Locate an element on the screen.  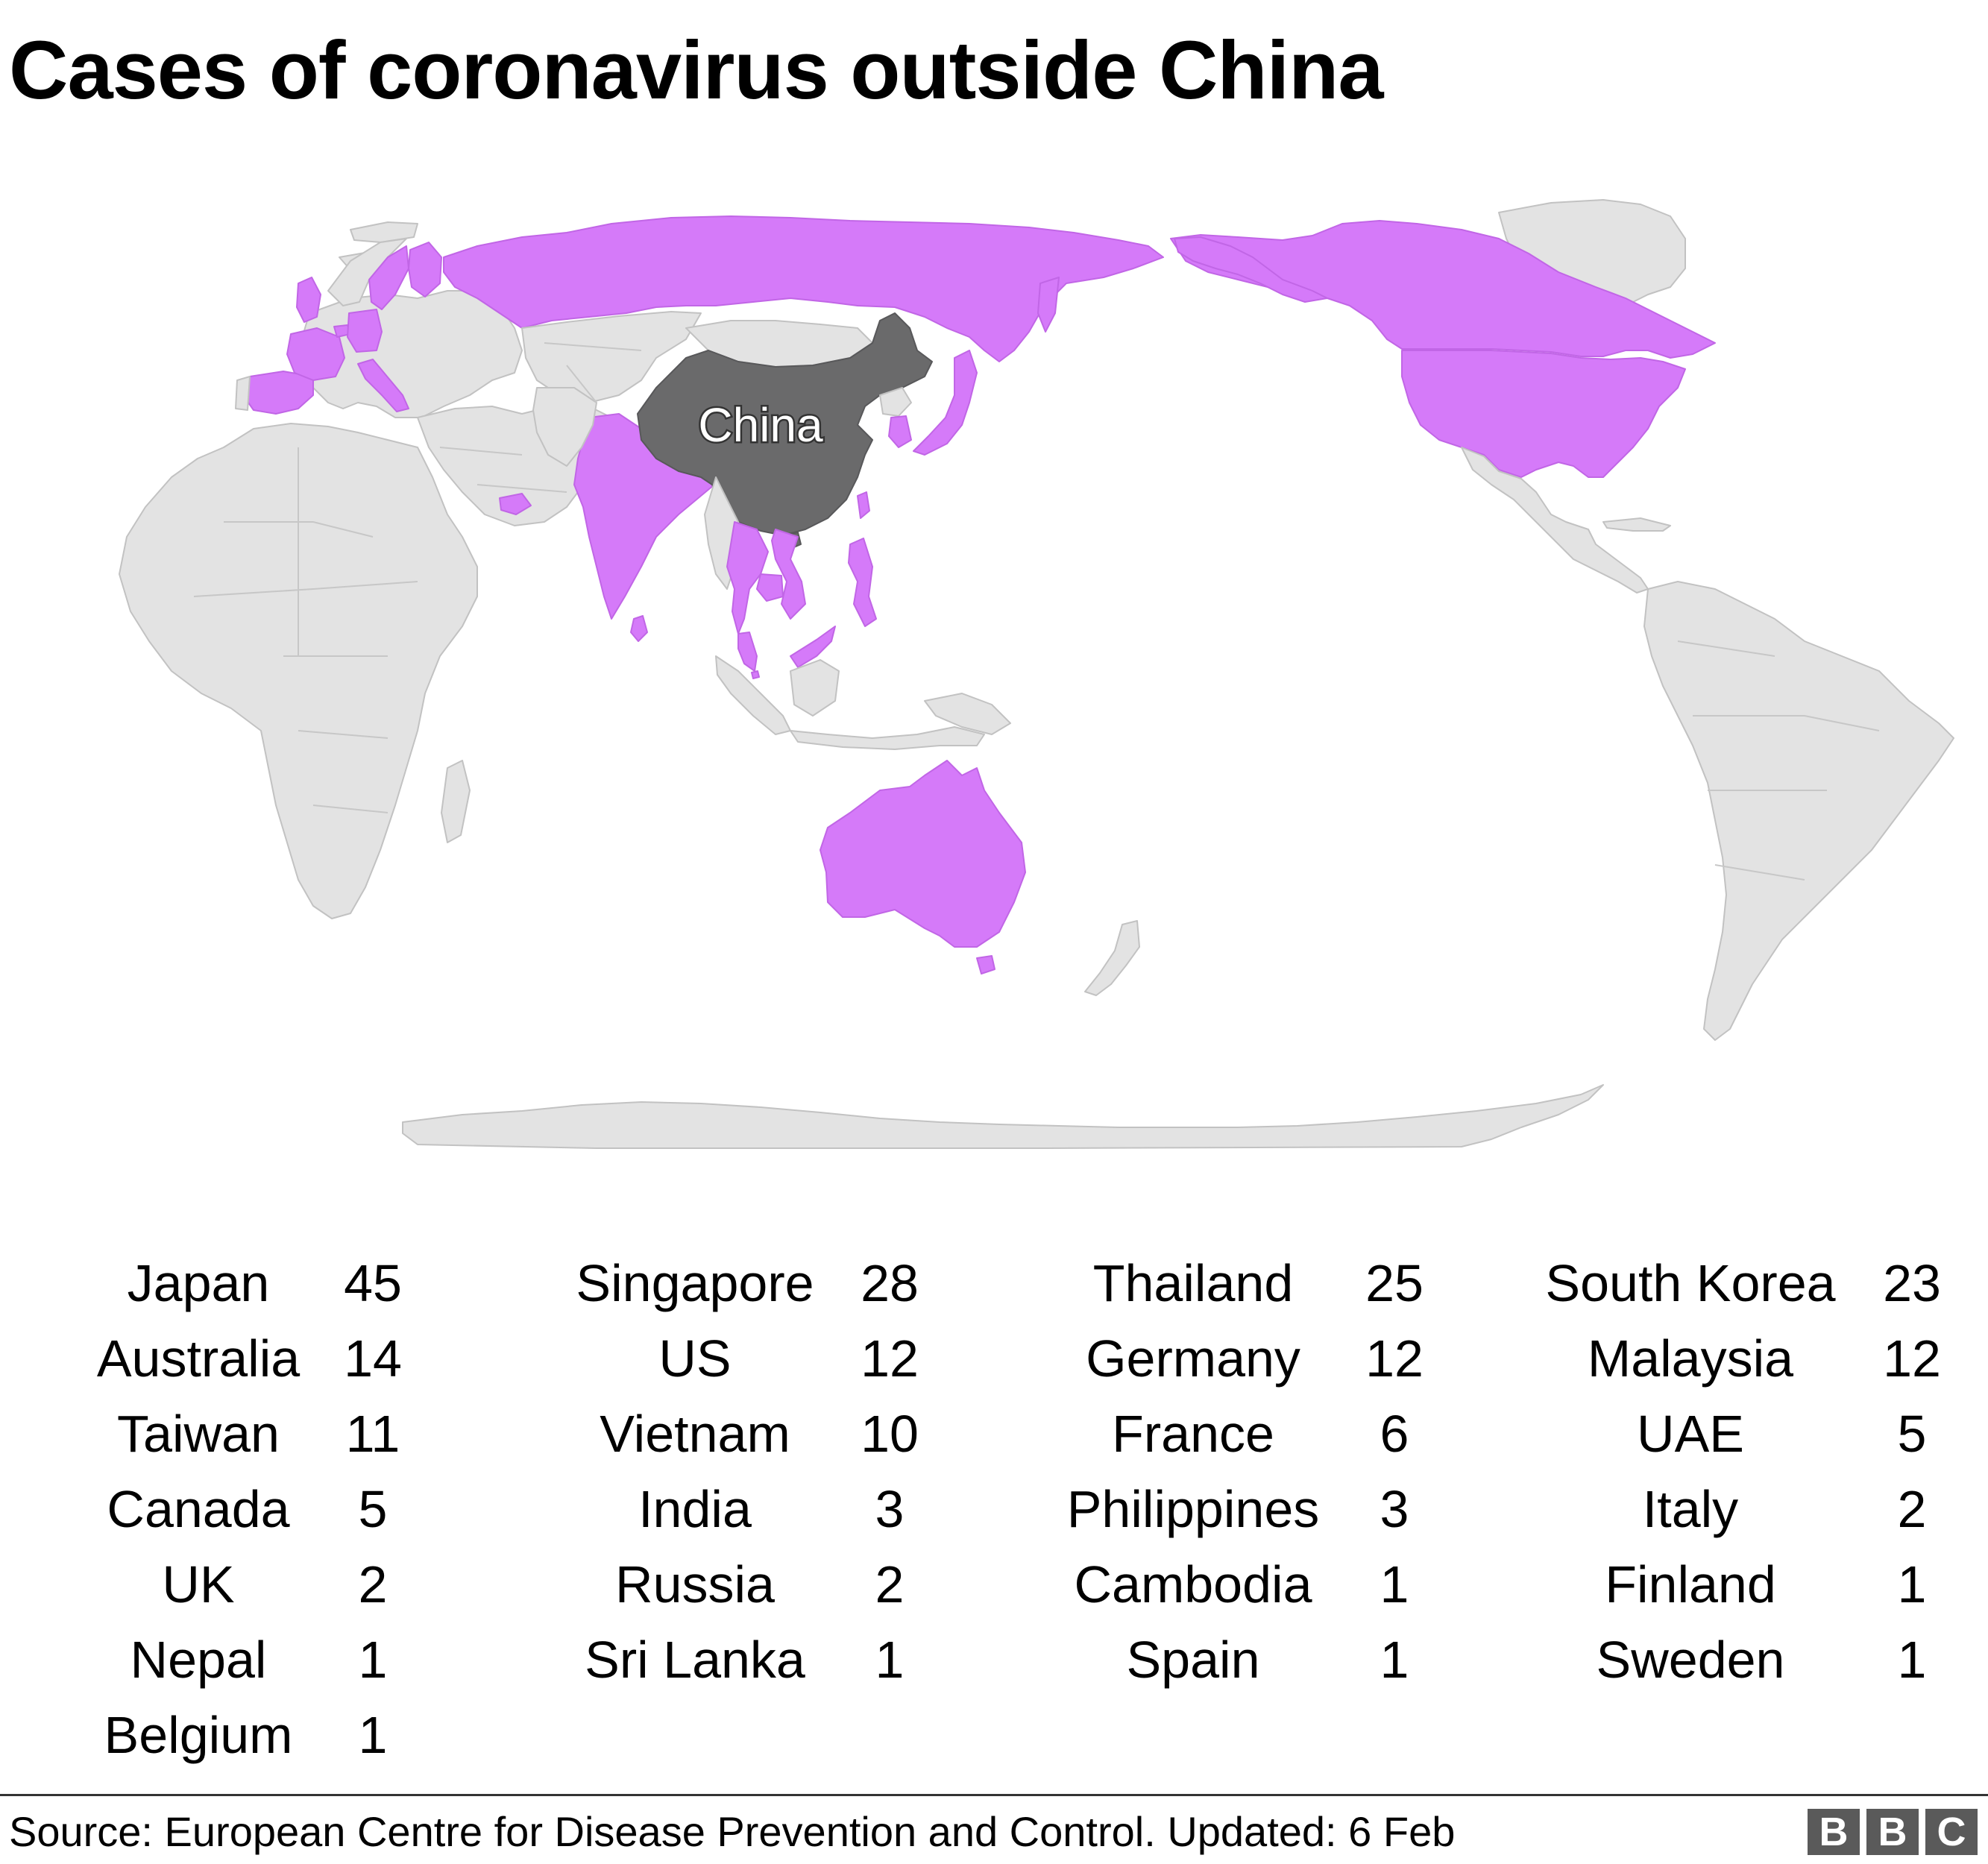
tasmania is located at coordinates (985, 964).